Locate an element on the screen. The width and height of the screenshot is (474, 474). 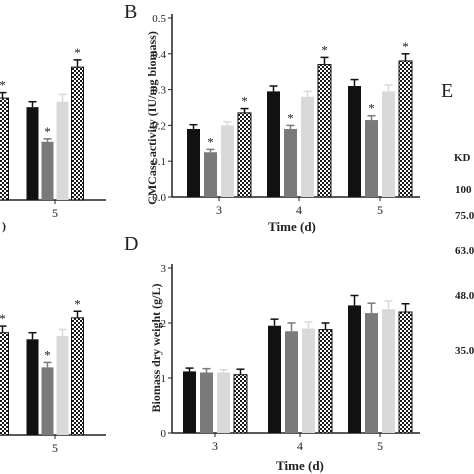
panel-b-x-tick-label: 4 is located at coordinates (299, 210).